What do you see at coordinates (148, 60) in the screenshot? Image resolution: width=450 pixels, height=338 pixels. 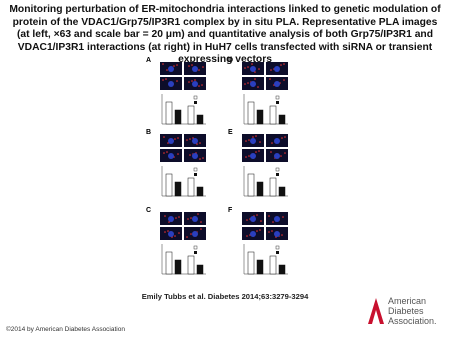 I see `panel-label: A` at bounding box center [148, 60].